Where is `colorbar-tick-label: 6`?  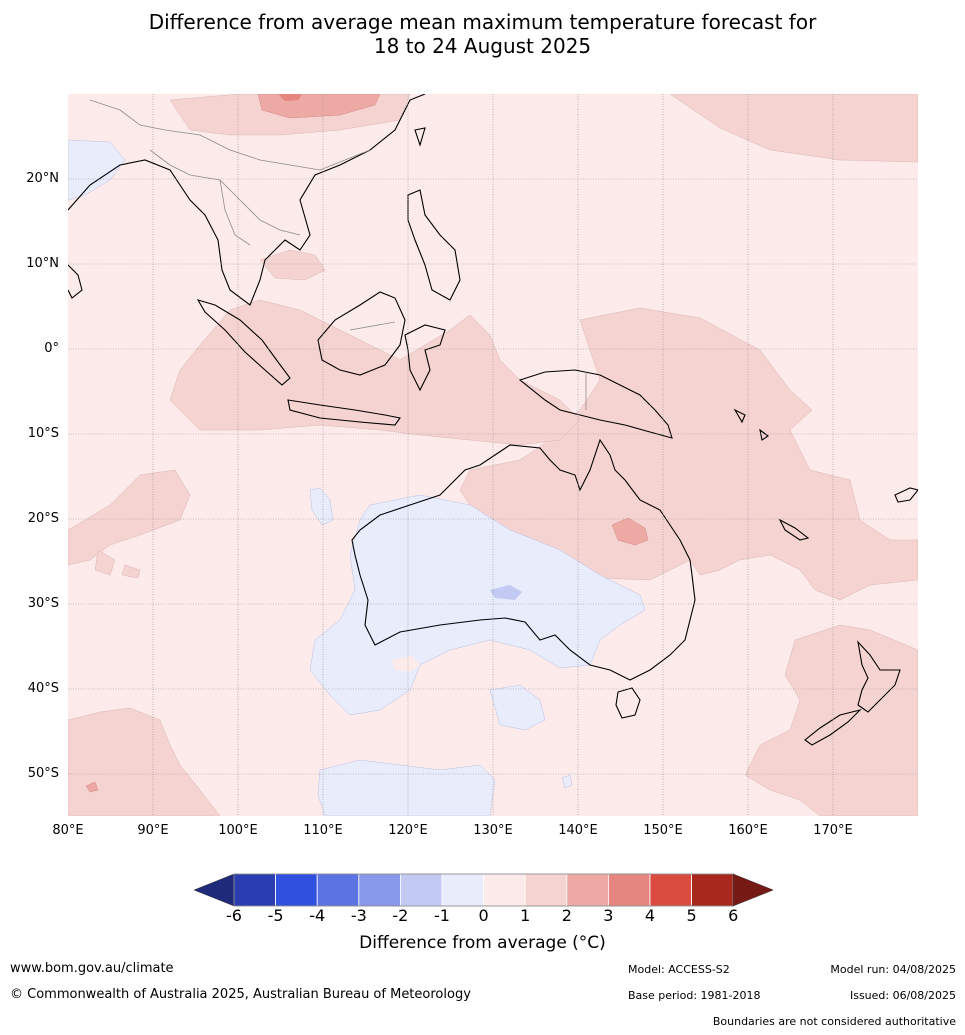 colorbar-tick-label: 6 is located at coordinates (733, 915).